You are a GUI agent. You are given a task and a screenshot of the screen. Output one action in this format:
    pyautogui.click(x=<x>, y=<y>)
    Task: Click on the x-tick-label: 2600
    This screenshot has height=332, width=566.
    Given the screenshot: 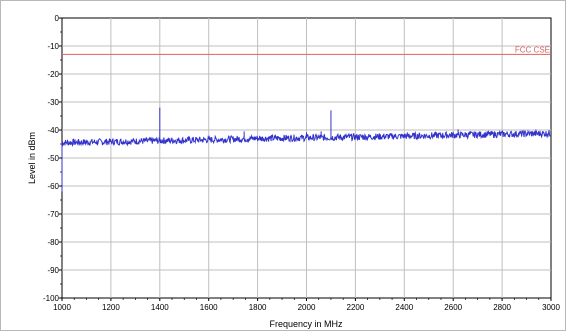 What is the action you would take?
    pyautogui.click(x=453, y=307)
    